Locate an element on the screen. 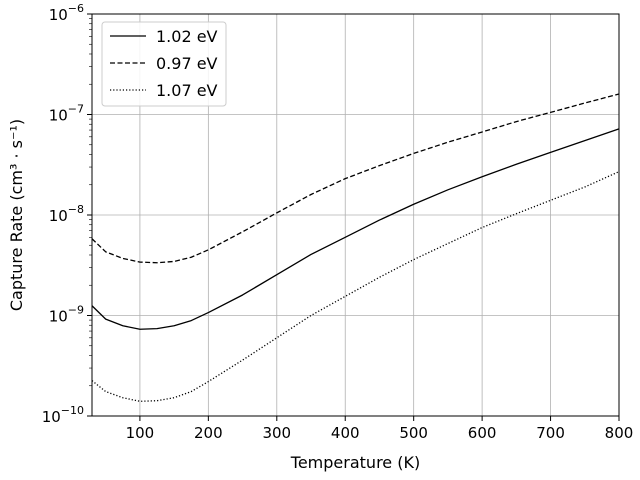 This screenshot has width=640, height=480. y-tick-label: 10⁻⁷ is located at coordinates (66, 114).